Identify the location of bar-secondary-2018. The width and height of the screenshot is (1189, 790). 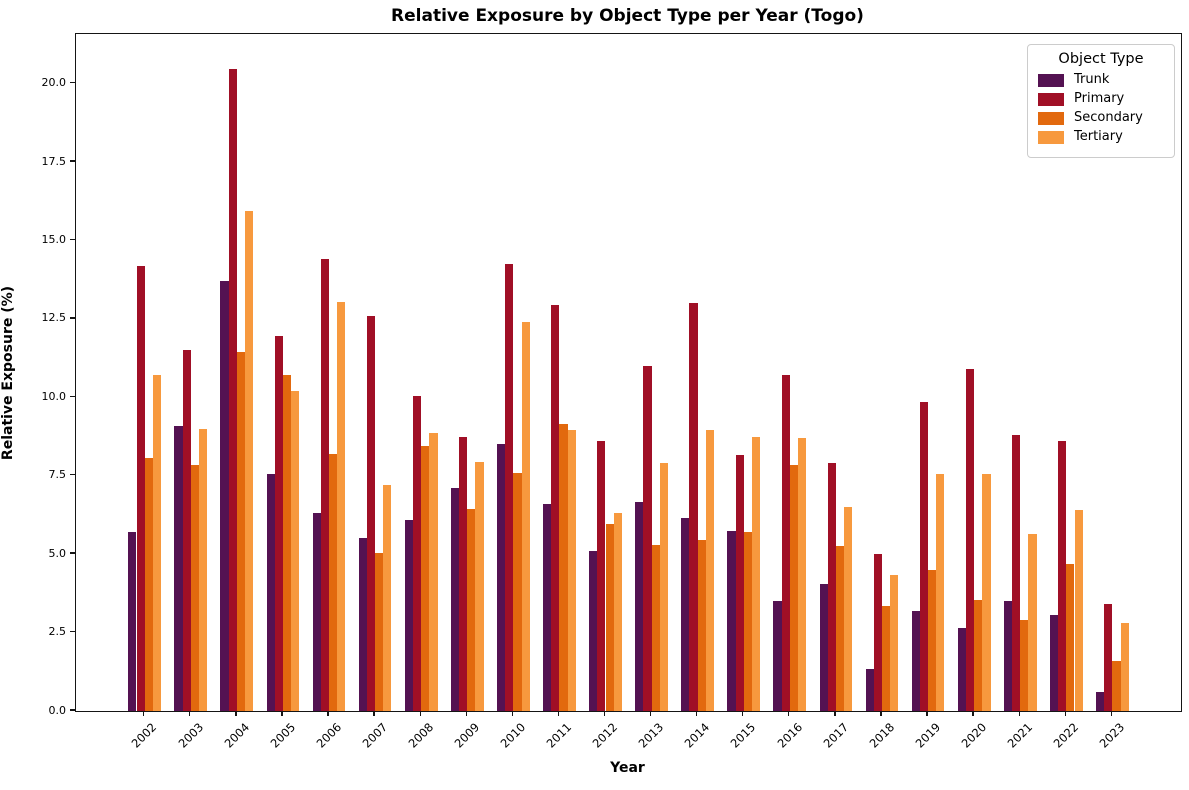
(886, 658).